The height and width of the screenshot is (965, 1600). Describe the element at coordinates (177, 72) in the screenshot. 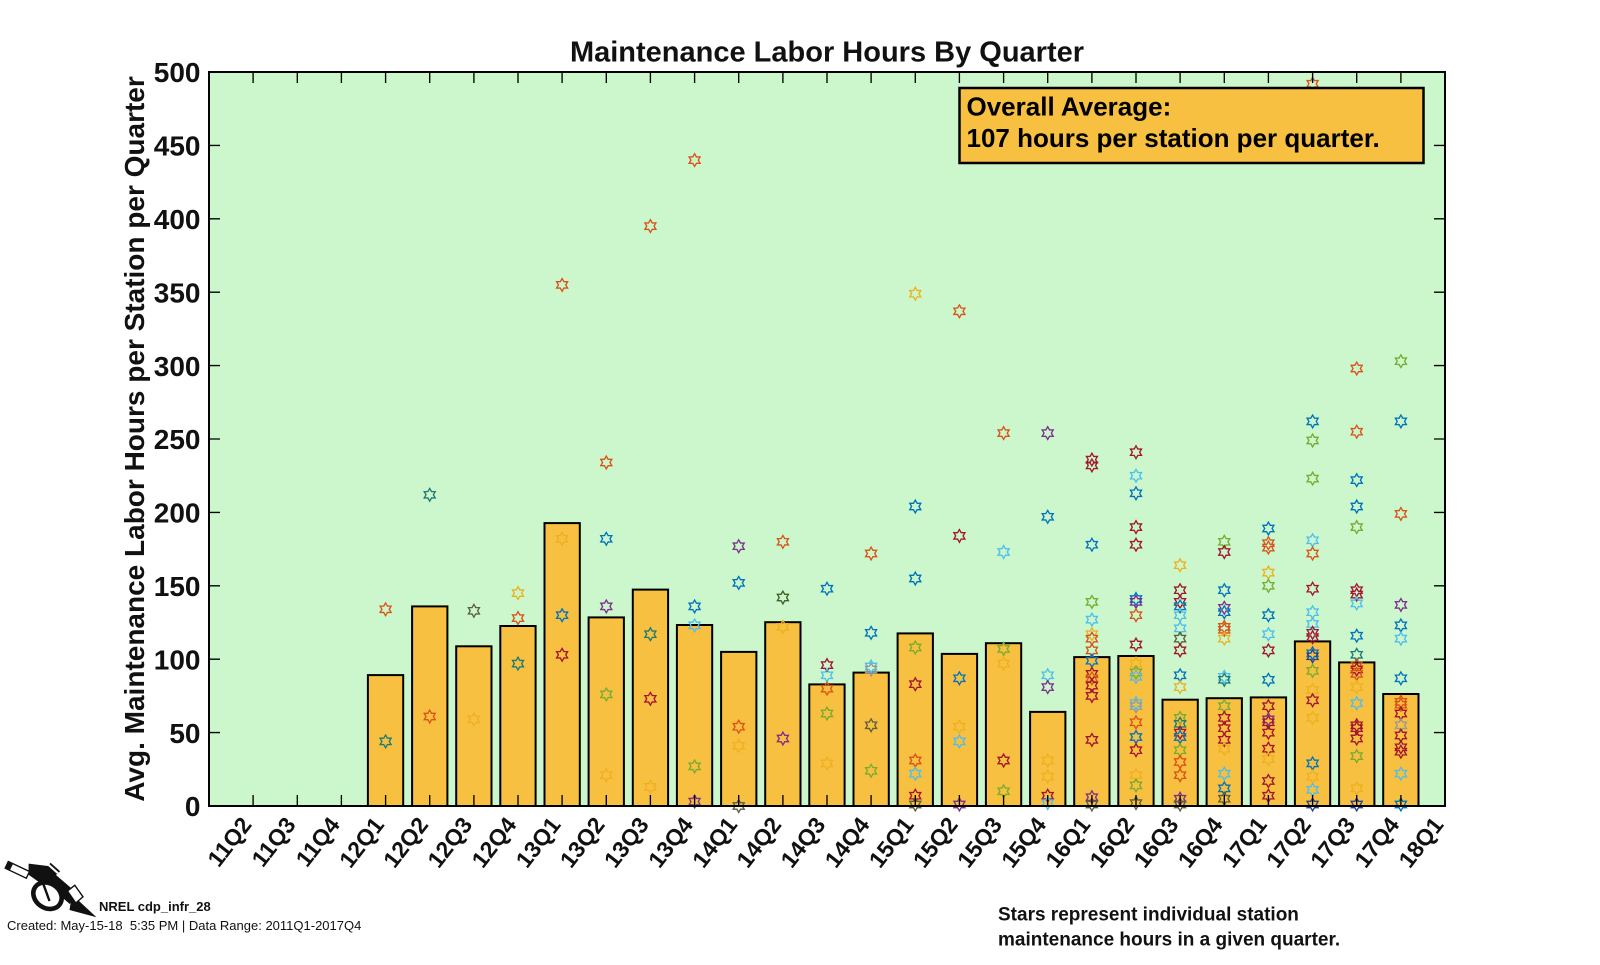

I see `svg-text: 500` at that location.